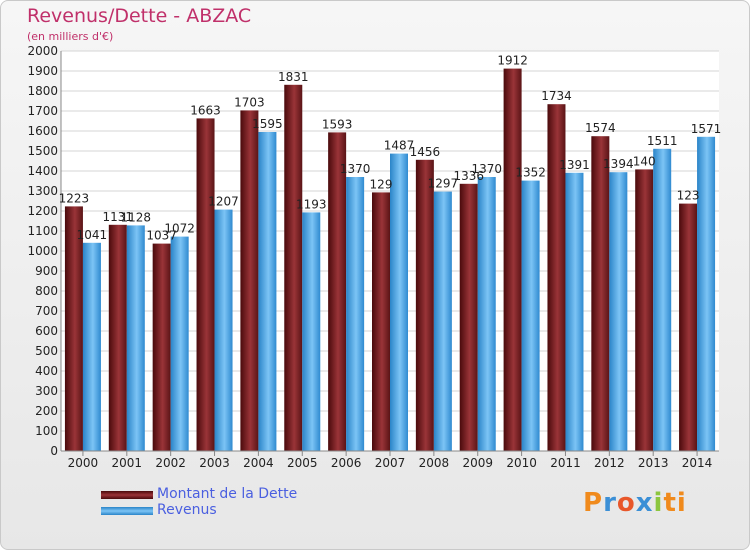  What do you see at coordinates (434, 463) in the screenshot?
I see `x-tick-label: 2008` at bounding box center [434, 463].